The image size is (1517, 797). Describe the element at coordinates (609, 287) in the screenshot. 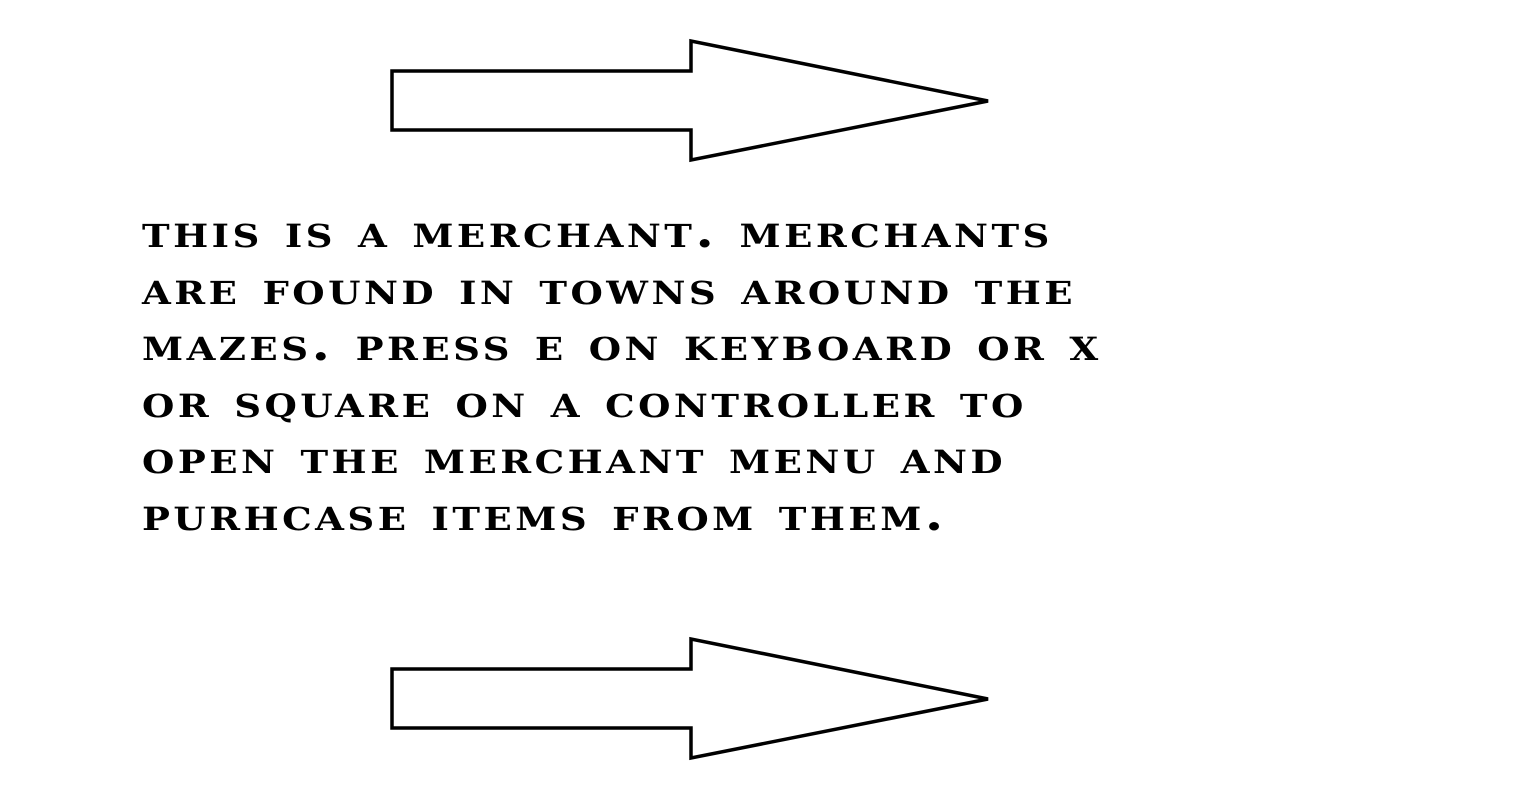

I see `tutorial-line: ARE FOUND IN TOWNS AROUND THE` at that location.